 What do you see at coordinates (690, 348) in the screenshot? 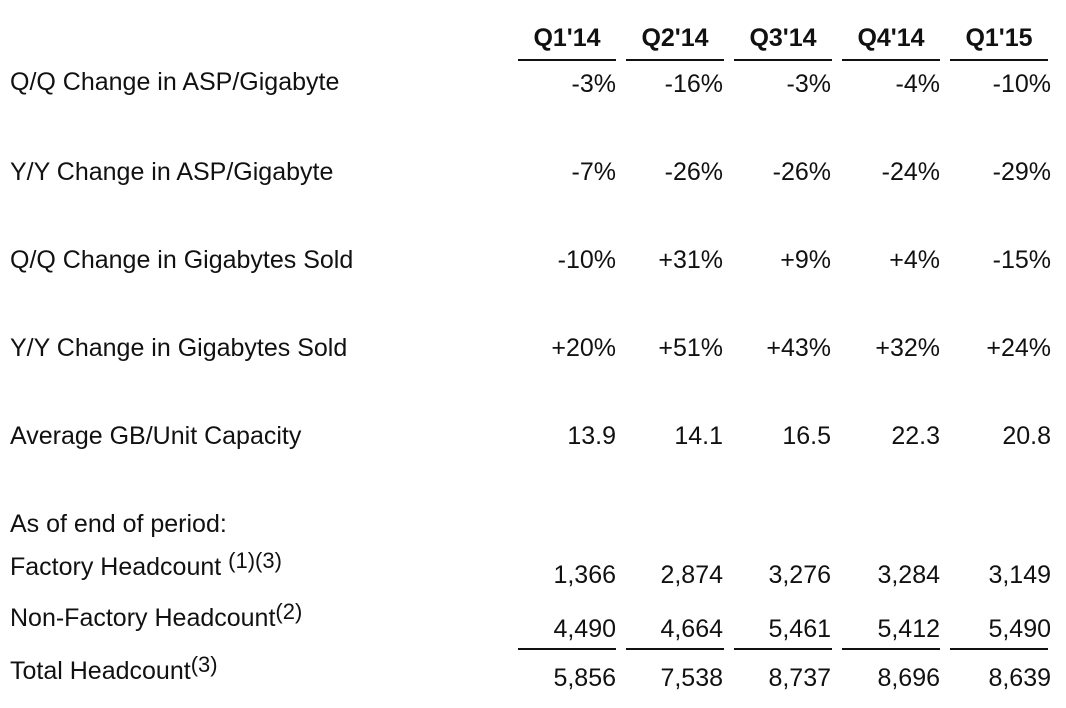
I see `table-cell: +51%` at bounding box center [690, 348].